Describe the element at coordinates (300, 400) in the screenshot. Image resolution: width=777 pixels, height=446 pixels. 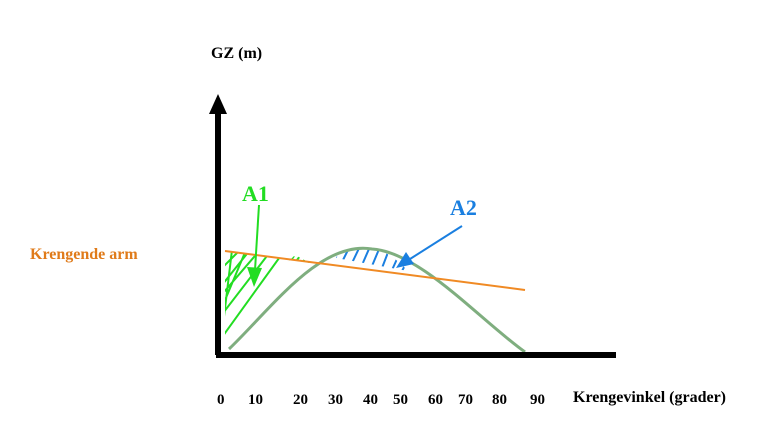
I see `x-tick-label: 20` at that location.